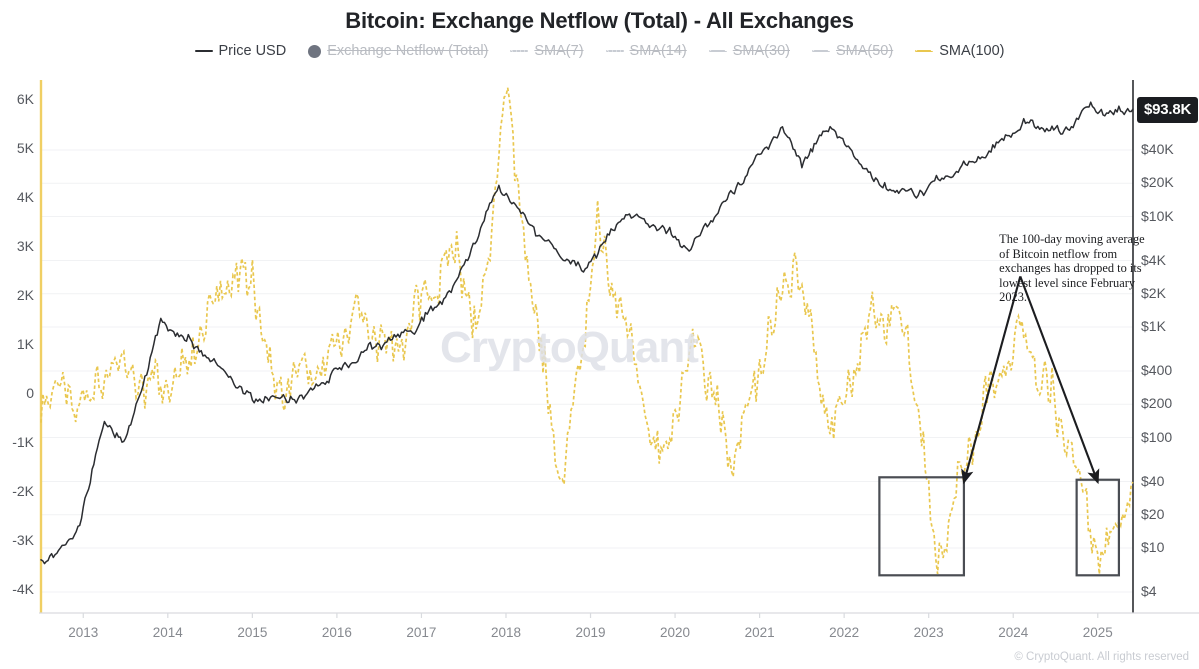 This screenshot has width=1199, height=669. I want to click on x-axis-tick: 2025, so click(1097, 632).